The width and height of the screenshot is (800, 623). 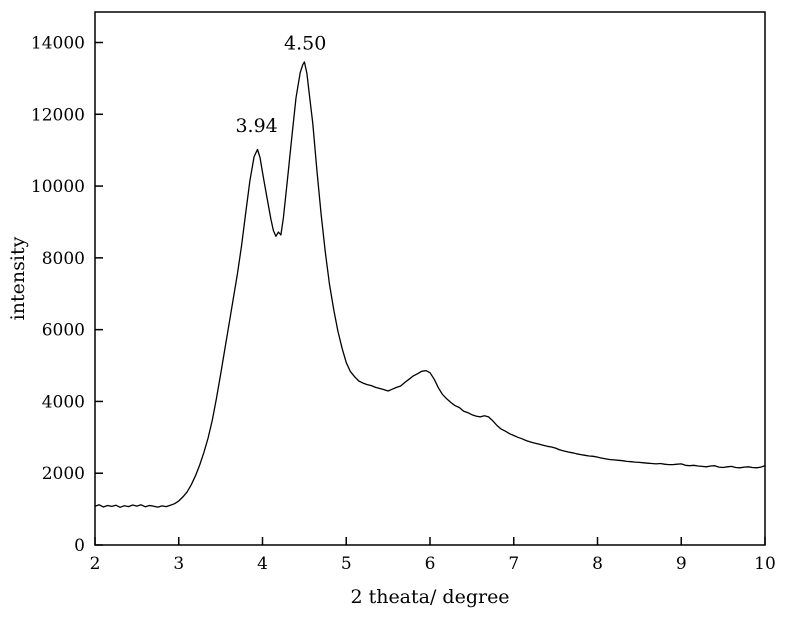 I want to click on y-tick-label: 4000, so click(x=63, y=402).